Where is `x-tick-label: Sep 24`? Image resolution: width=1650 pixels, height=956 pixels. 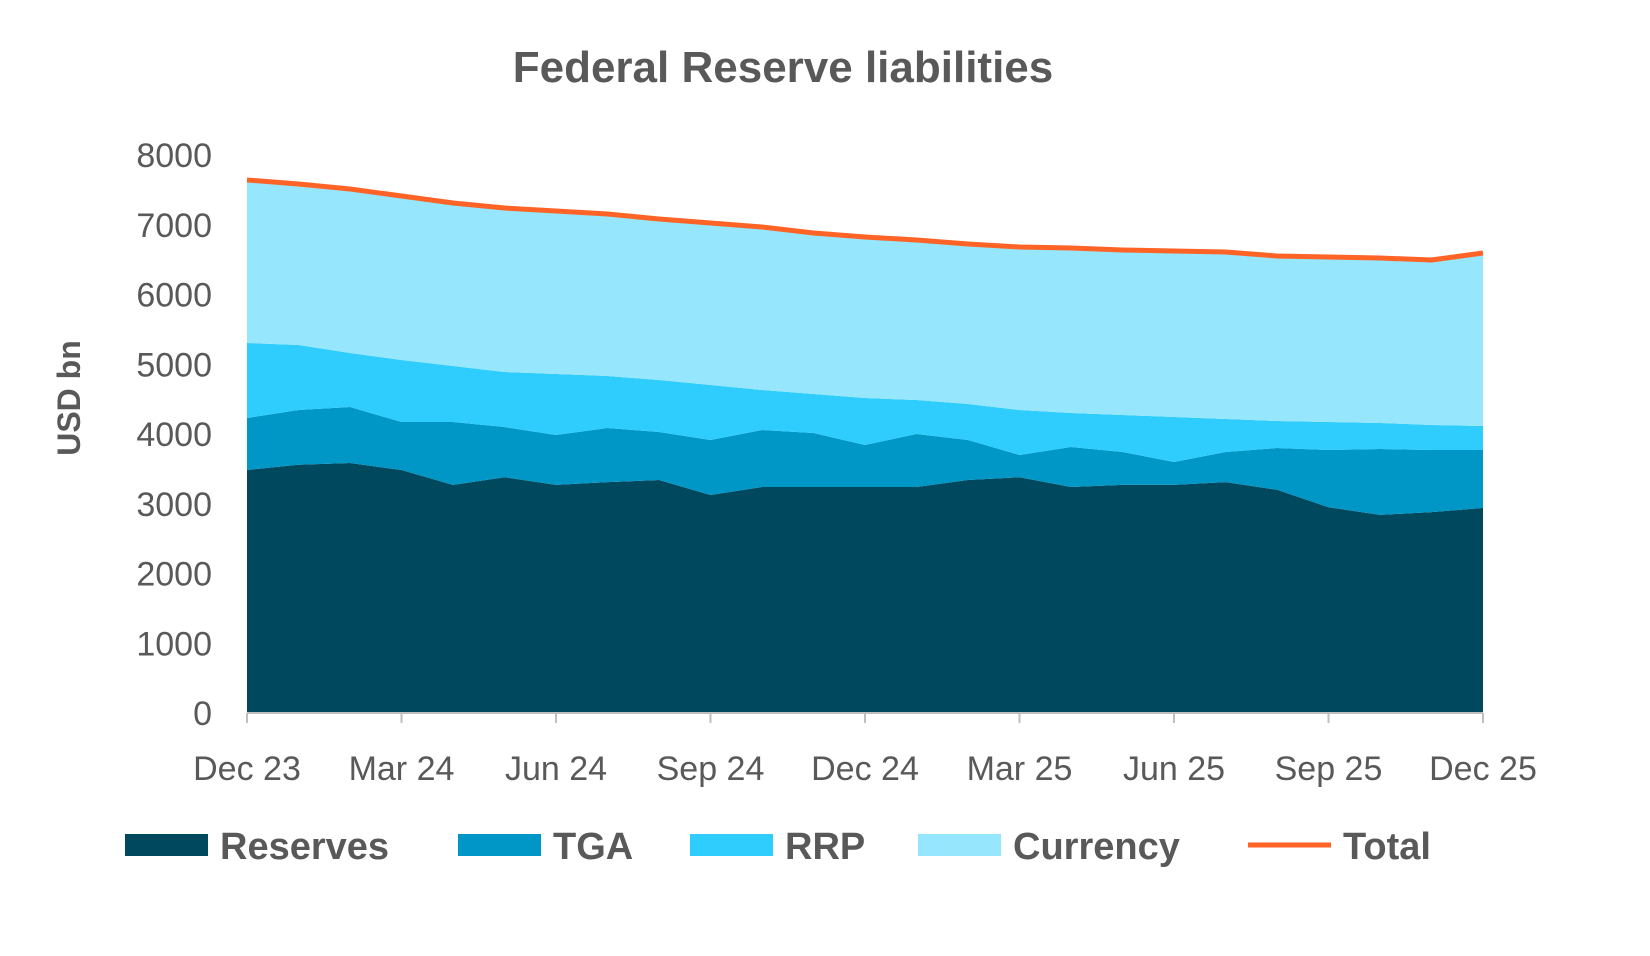
x-tick-label: Sep 24 is located at coordinates (711, 769).